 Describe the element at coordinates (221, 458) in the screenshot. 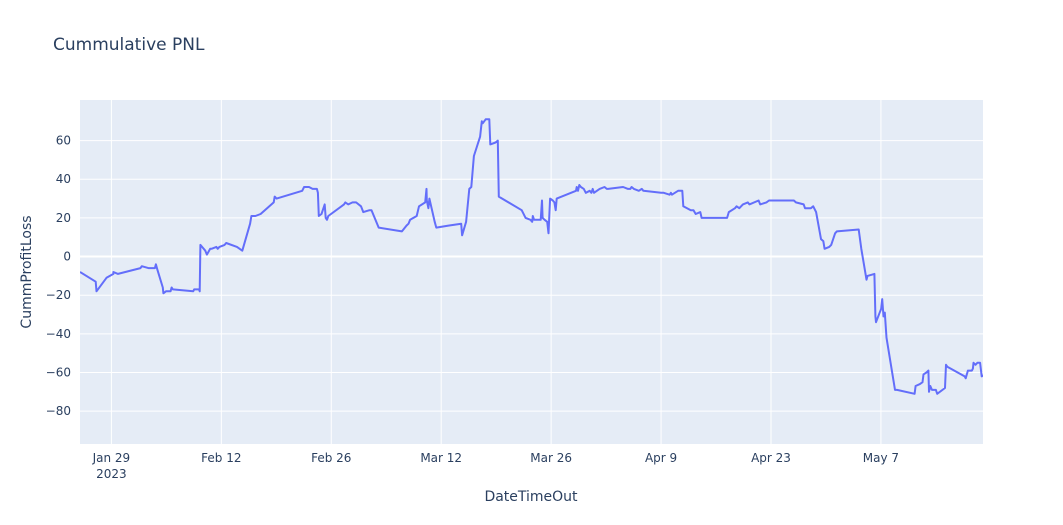

I see `x-tick-label: Feb 12` at that location.